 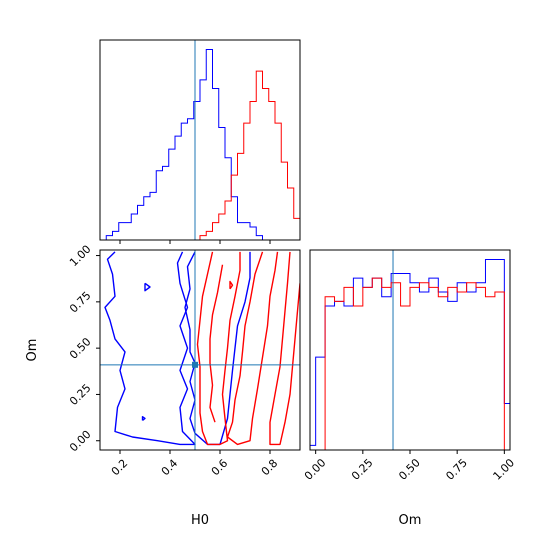 What do you see at coordinates (32, 350) in the screenshot?
I see `y-axis-title-om: Om` at bounding box center [32, 350].